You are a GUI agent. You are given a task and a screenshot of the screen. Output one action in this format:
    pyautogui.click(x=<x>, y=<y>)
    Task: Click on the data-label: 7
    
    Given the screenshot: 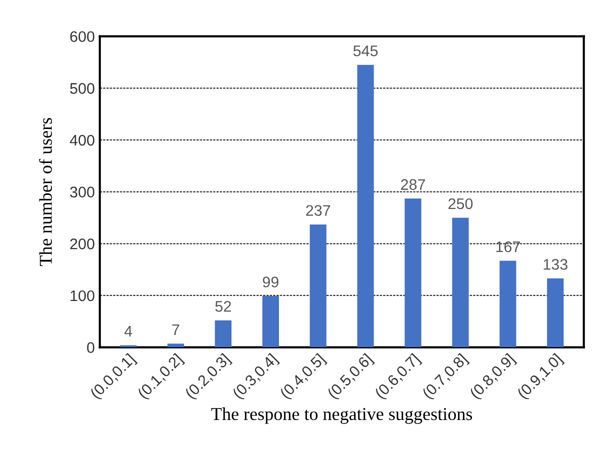 What is the action you would take?
    pyautogui.click(x=176, y=329)
    